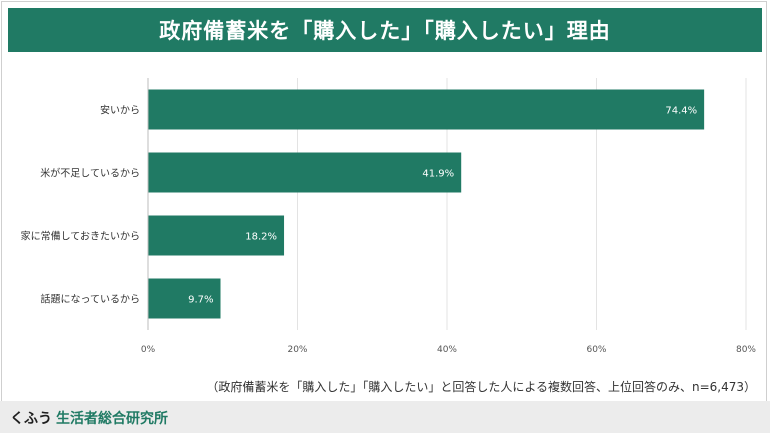  Describe the element at coordinates (148, 350) in the screenshot. I see `x-tick-label: 0%` at that location.